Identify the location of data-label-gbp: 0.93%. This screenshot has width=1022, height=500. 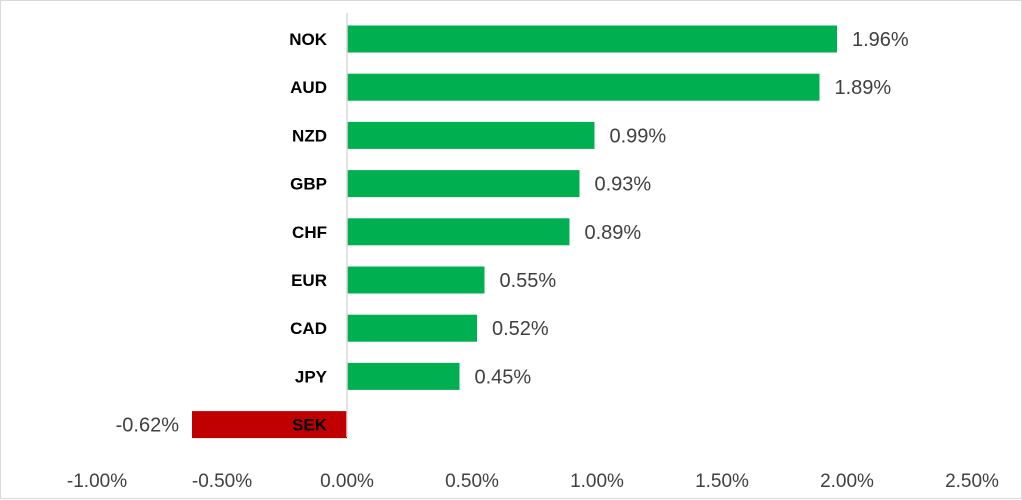
(623, 185).